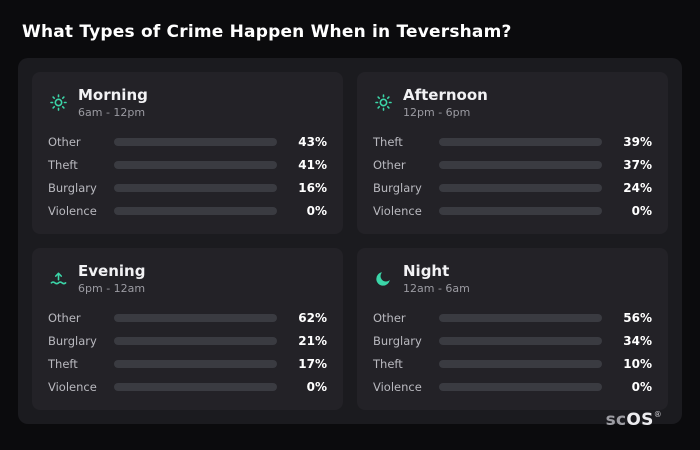 This screenshot has height=450, width=700. I want to click on moon-icon, so click(383, 279).